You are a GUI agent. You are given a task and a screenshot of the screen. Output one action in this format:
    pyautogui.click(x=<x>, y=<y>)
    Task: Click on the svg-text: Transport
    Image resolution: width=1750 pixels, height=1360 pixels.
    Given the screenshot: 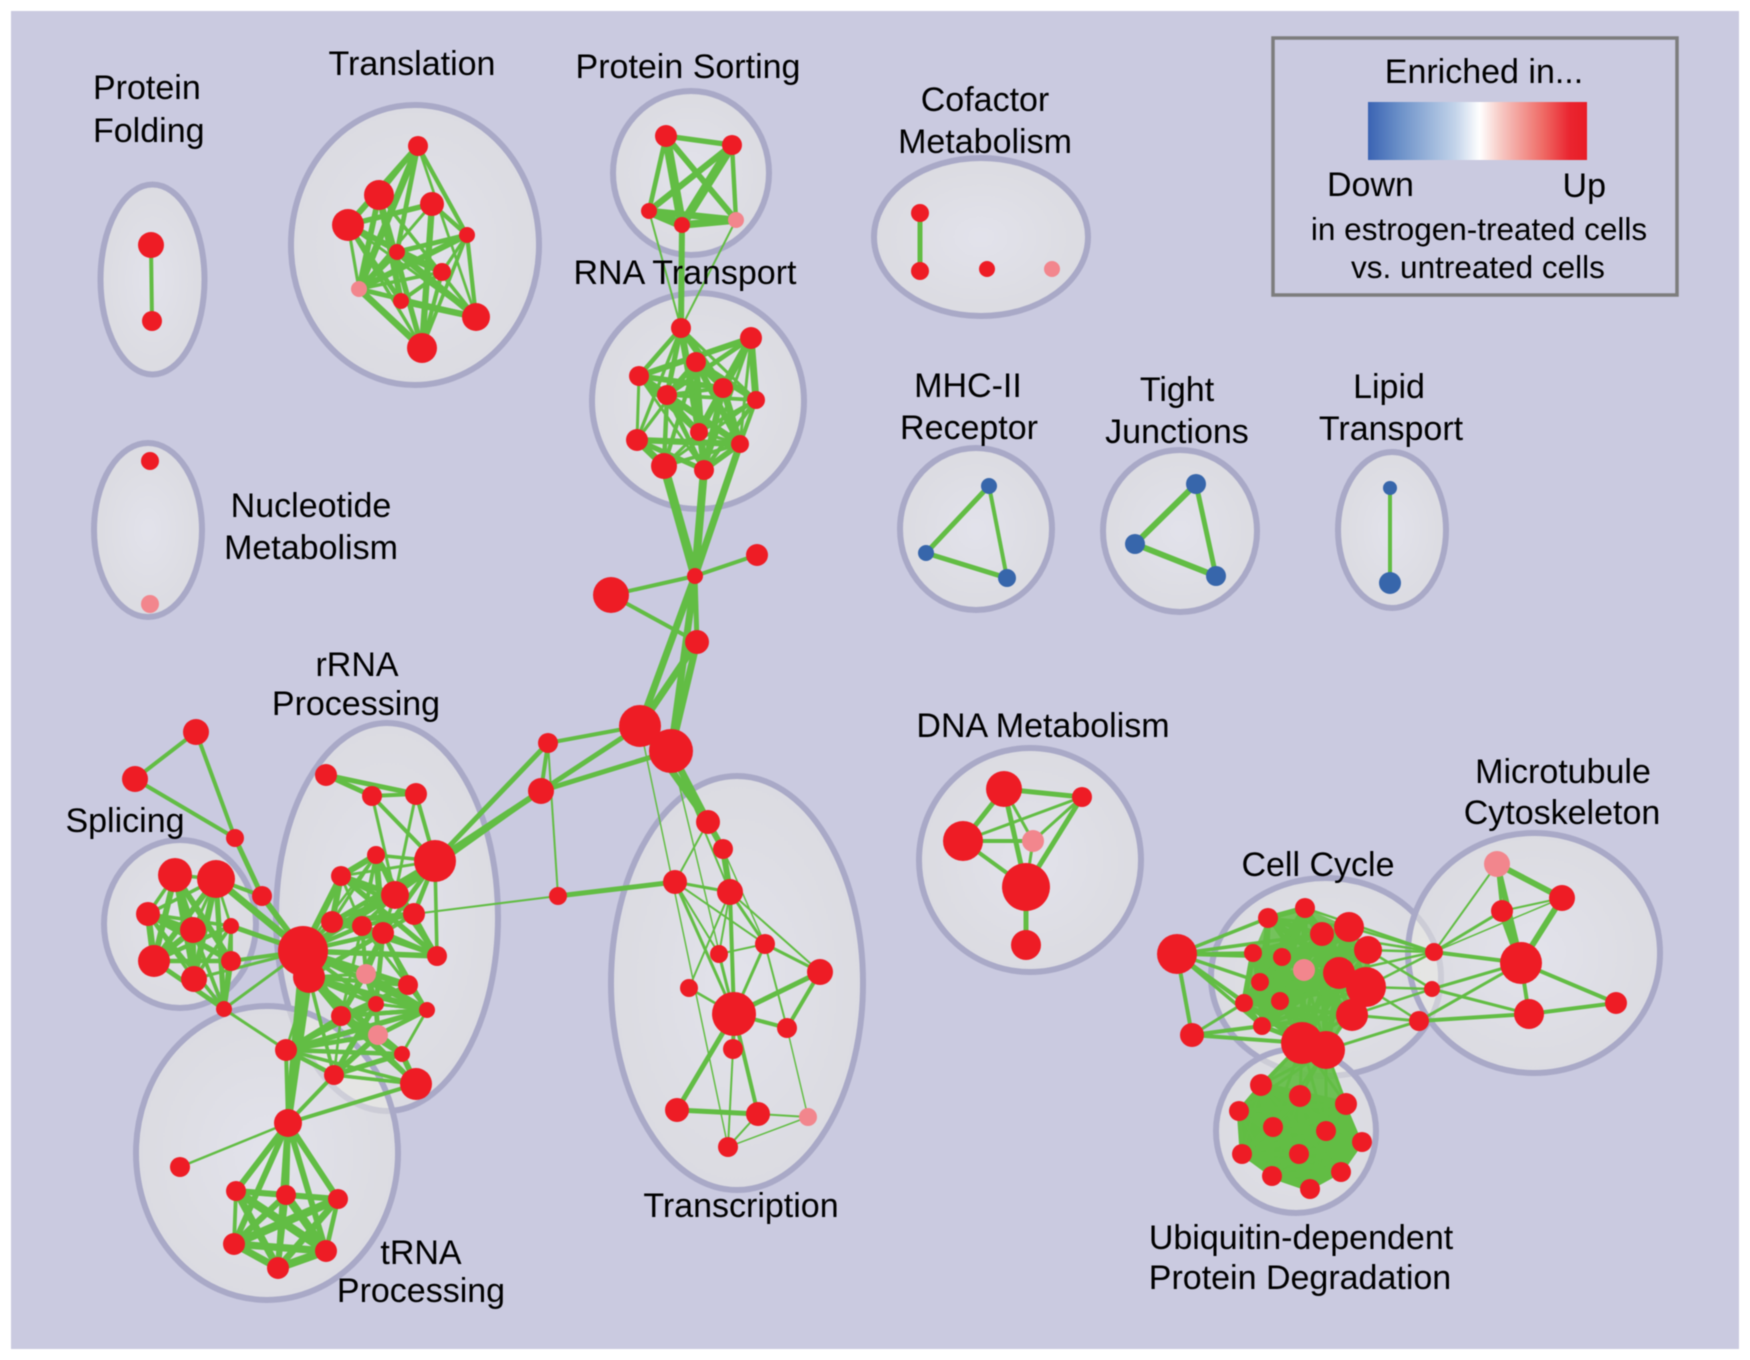 What is the action you would take?
    pyautogui.click(x=1391, y=429)
    